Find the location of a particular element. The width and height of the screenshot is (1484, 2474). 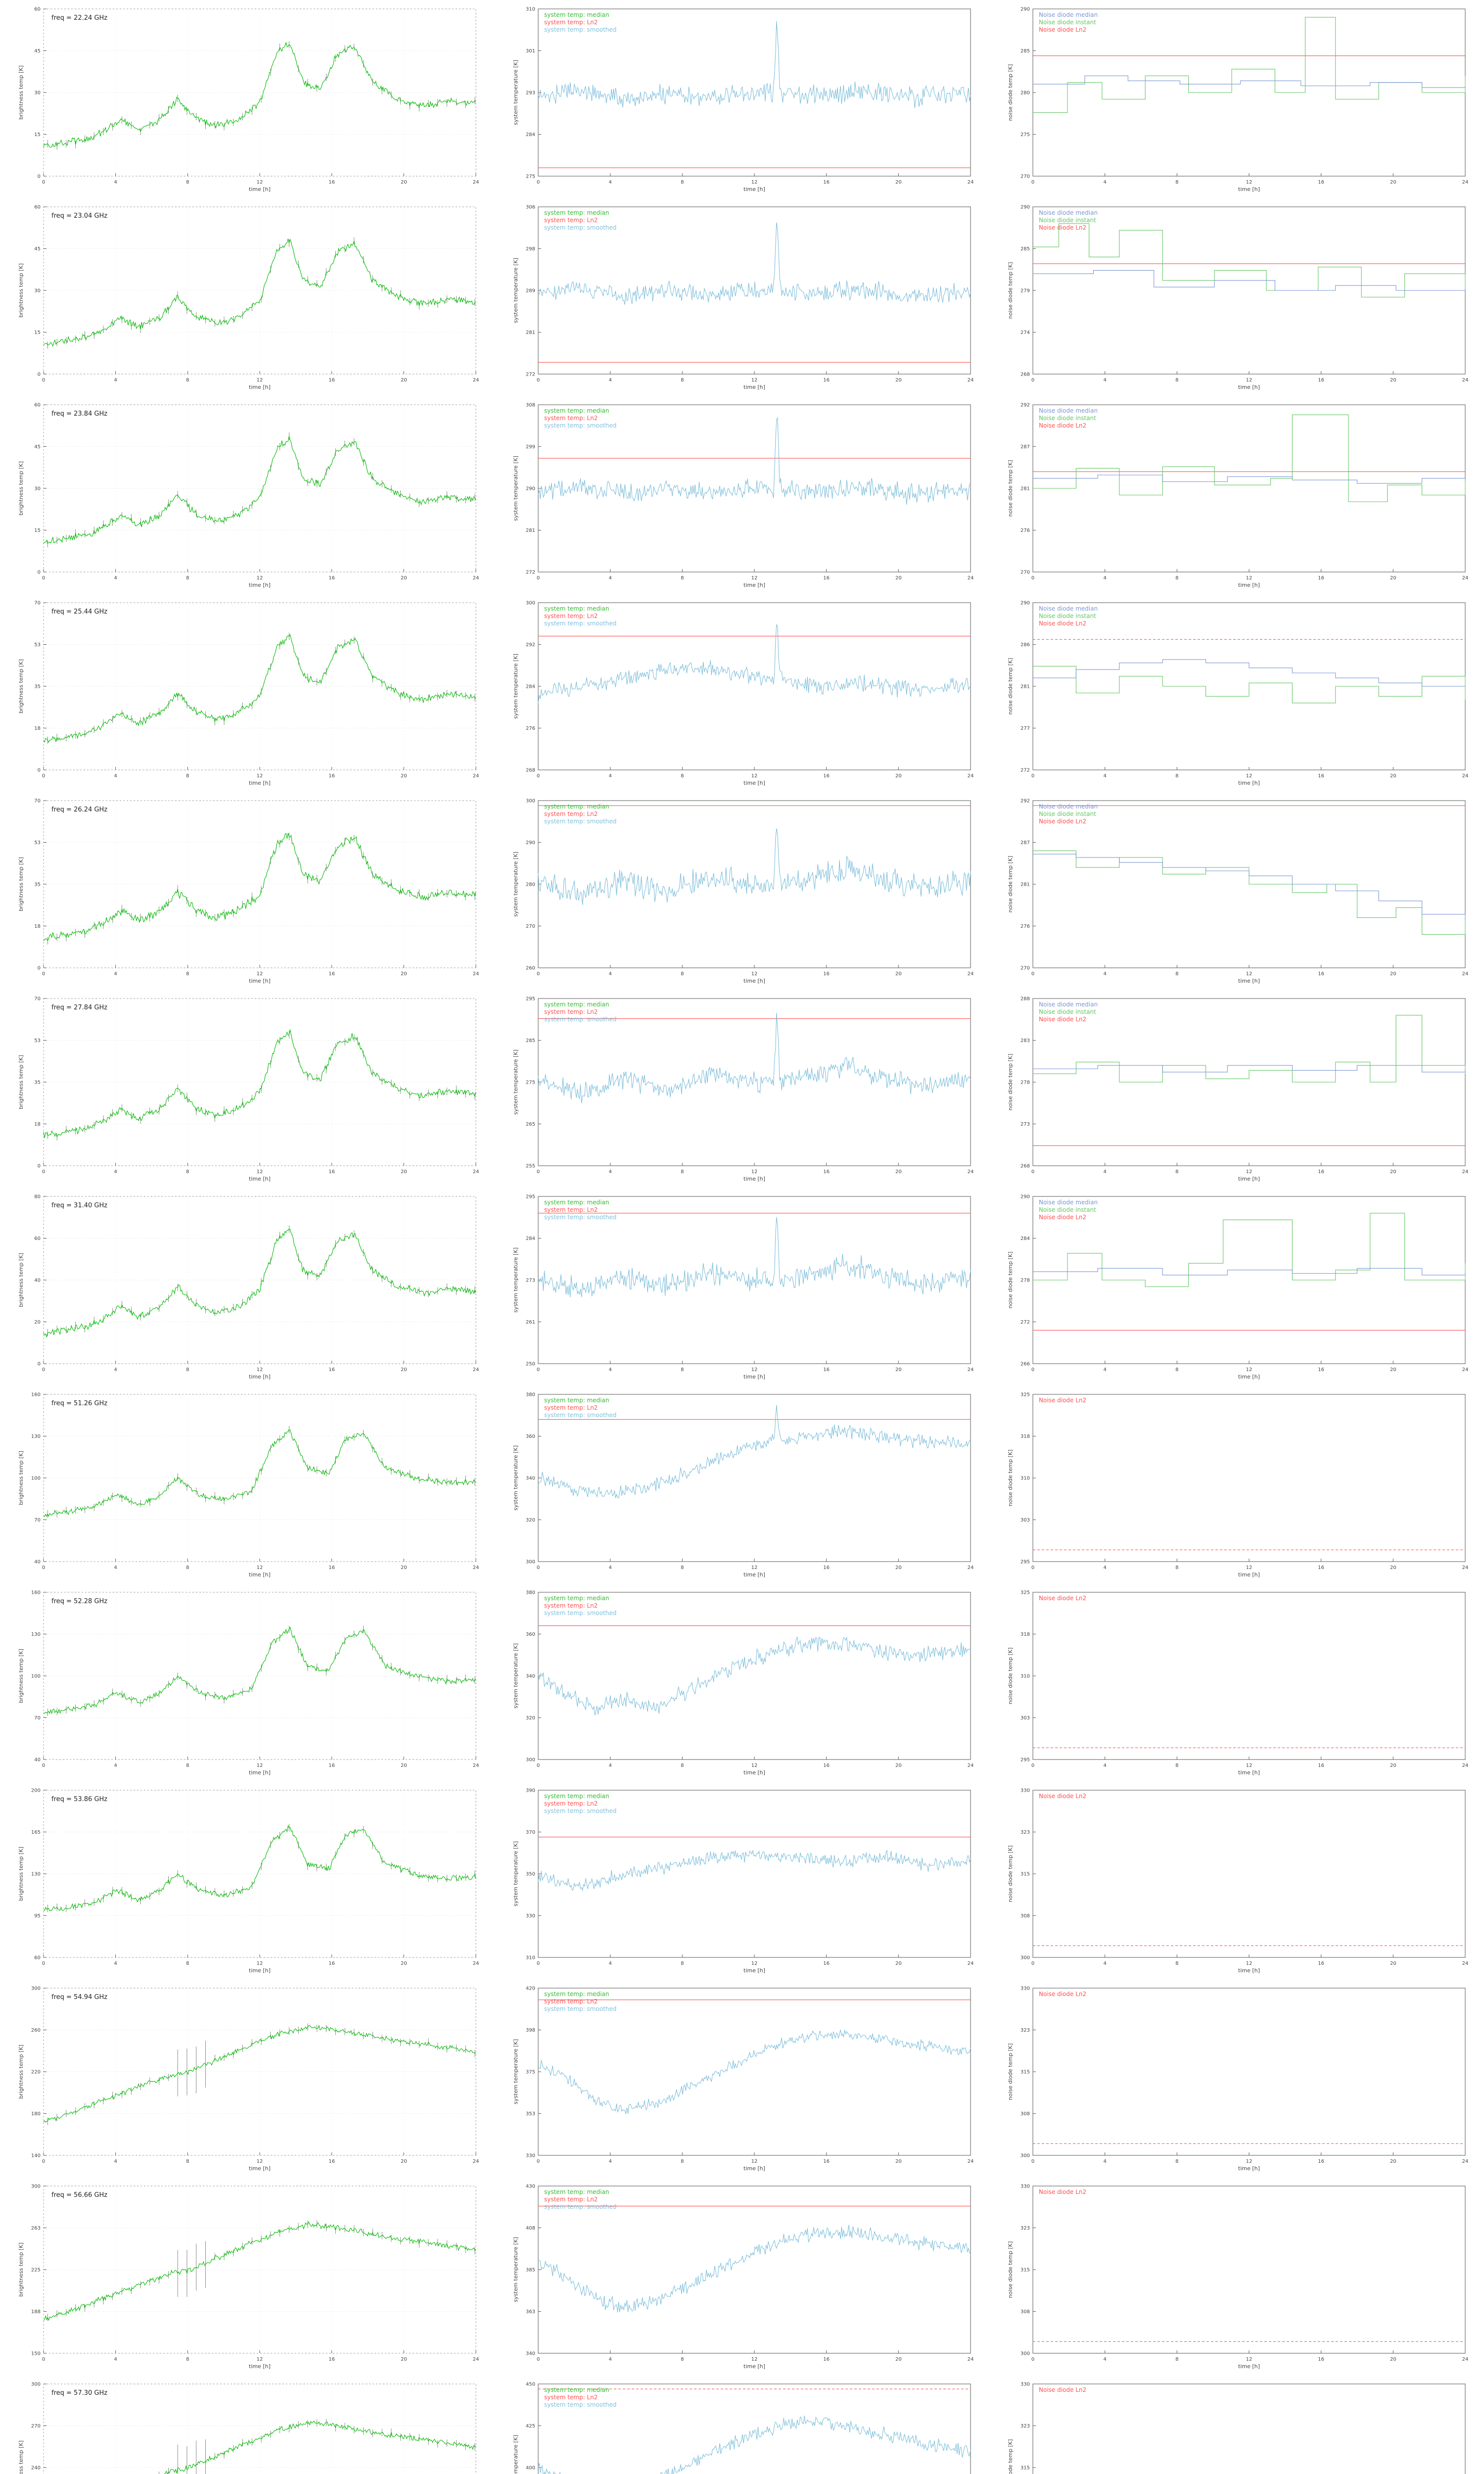

y-tick-label: 225 is located at coordinates (36, 2271).